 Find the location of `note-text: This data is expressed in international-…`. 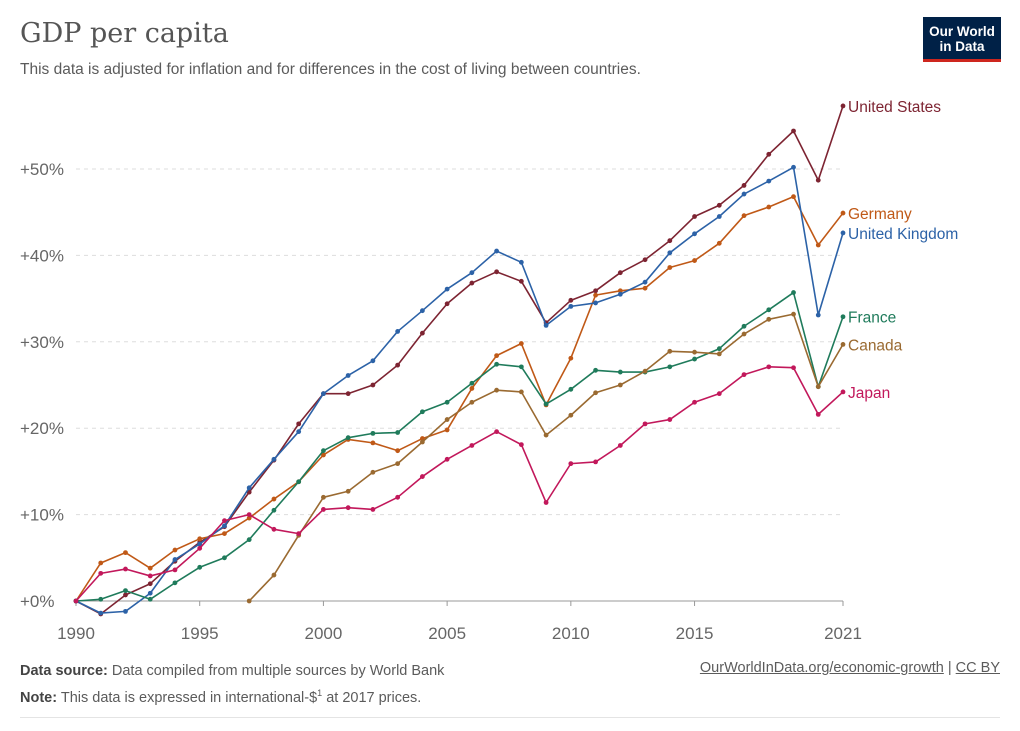

note-text: This data is expressed in international-… is located at coordinates (189, 697).